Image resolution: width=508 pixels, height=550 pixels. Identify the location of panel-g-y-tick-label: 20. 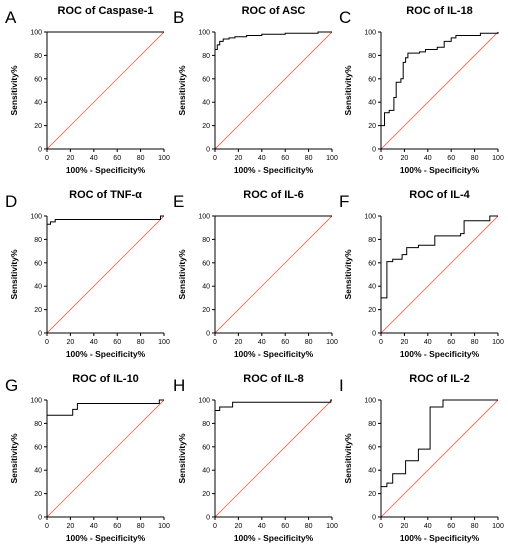
(38, 494).